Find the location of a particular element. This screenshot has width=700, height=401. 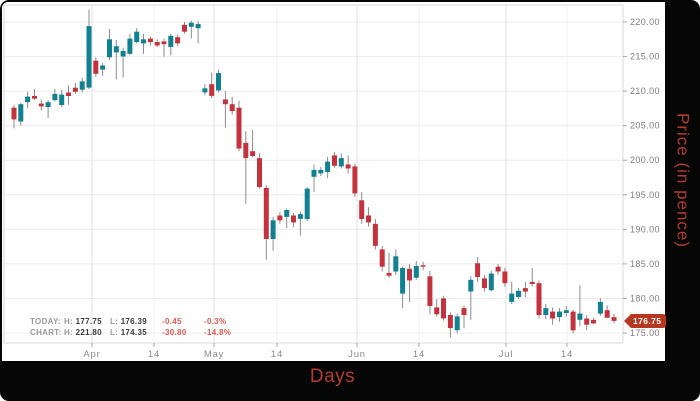

y-tick-label: 185.00 is located at coordinates (645, 264).